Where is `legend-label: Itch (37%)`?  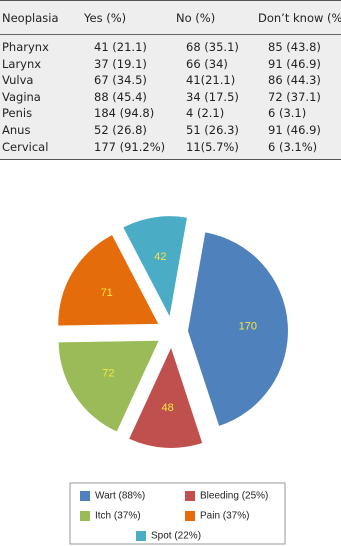
legend-label: Itch (37%) is located at coordinates (118, 516).